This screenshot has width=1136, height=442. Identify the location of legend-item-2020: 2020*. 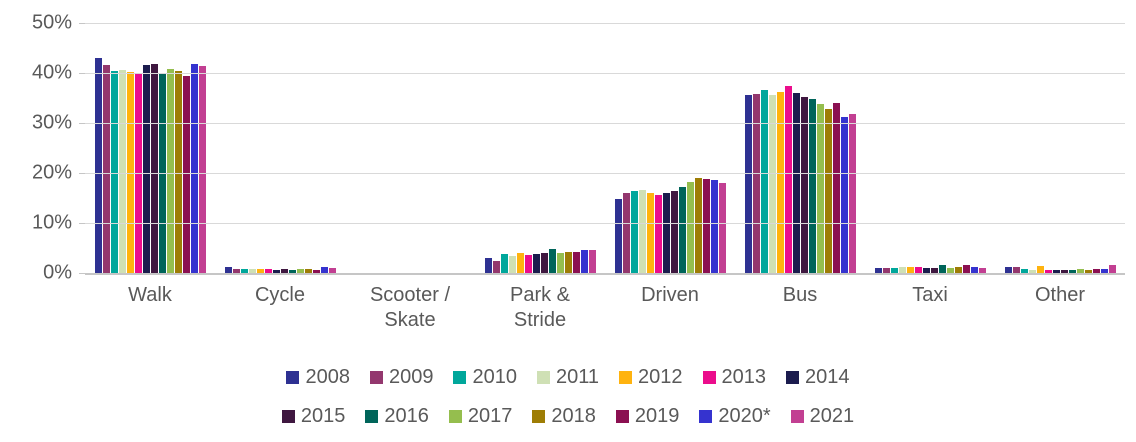
(735, 416).